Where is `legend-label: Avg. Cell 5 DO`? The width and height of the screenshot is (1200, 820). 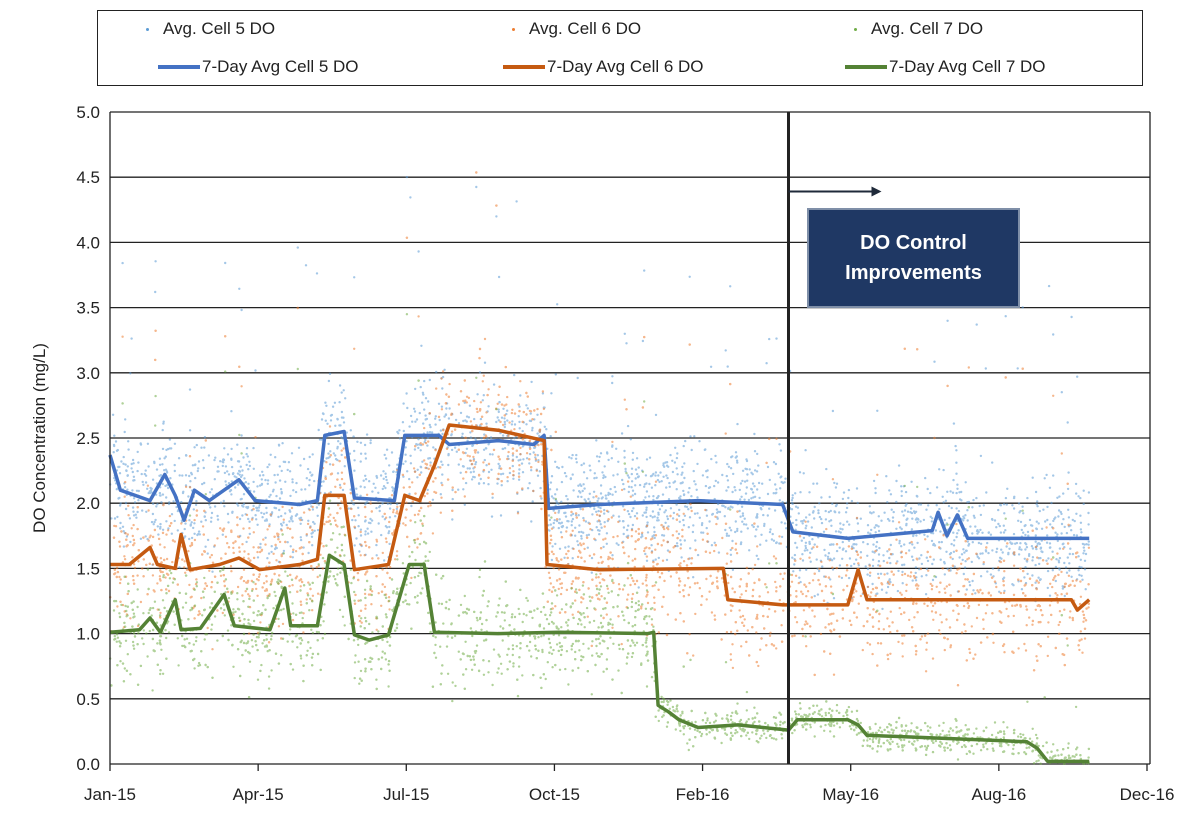
legend-label: Avg. Cell 5 DO is located at coordinates (219, 28).